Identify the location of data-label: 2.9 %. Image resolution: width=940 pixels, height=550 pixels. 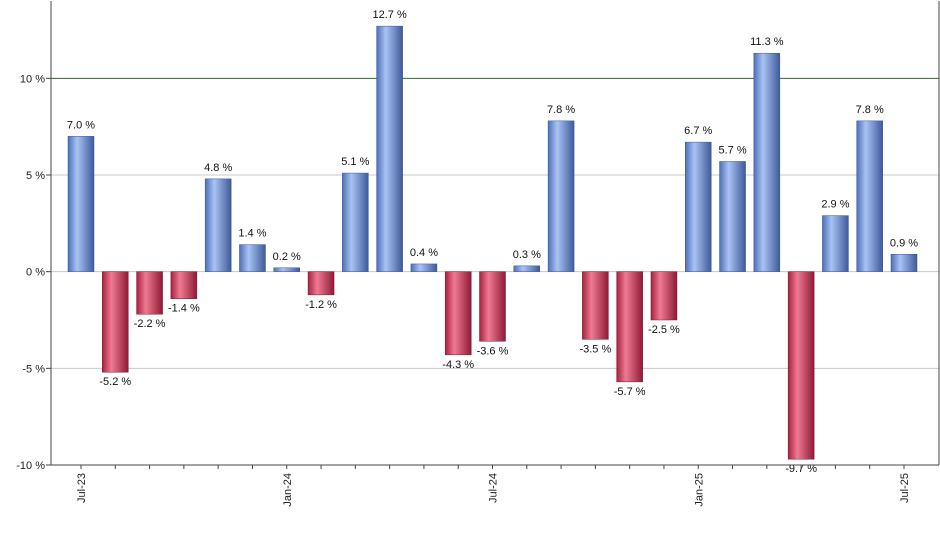
(835, 205).